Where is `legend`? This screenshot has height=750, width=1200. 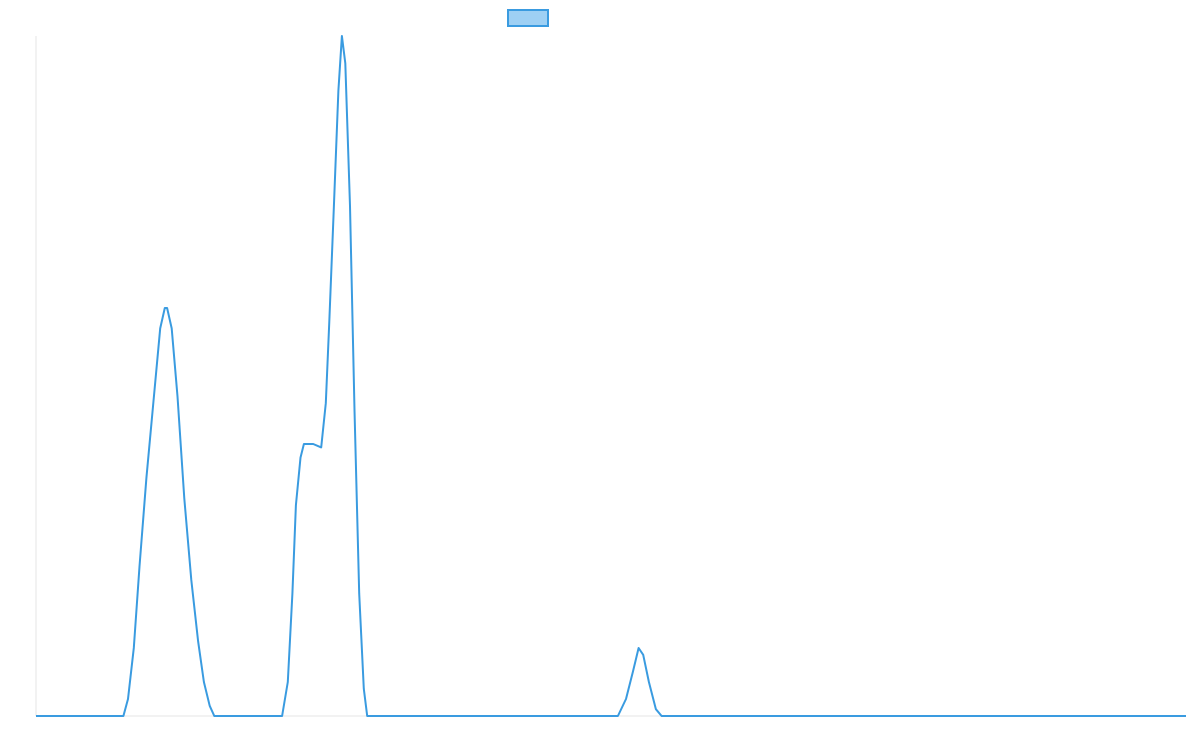
legend is located at coordinates (528, 18).